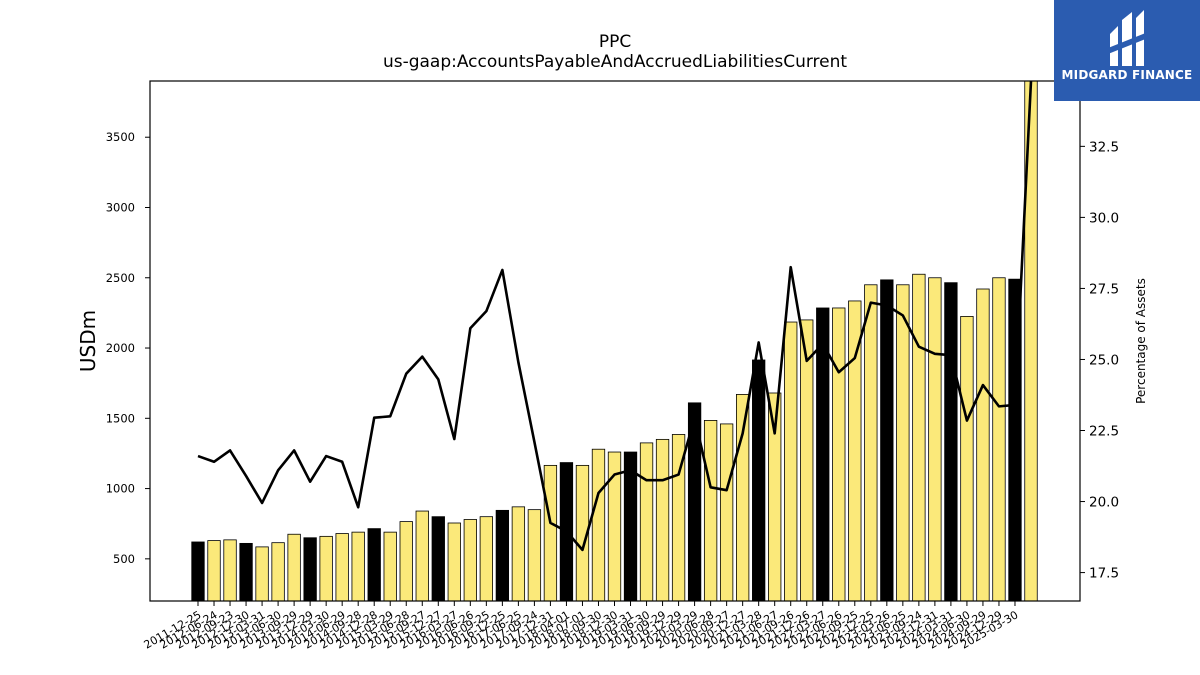  Describe the element at coordinates (1104, 147) in the screenshot. I see `y2-tick-label: 32.5` at that location.